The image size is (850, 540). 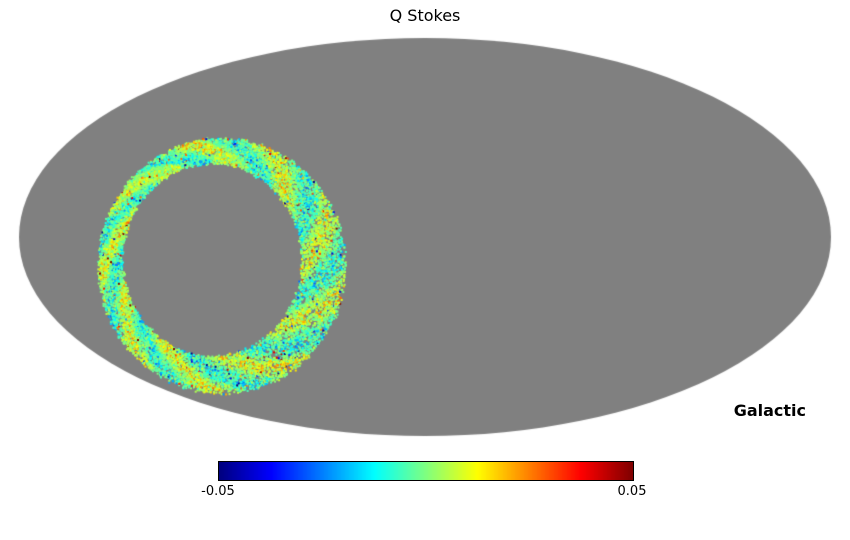 I want to click on coordinate-label: Galactic, so click(x=769, y=410).